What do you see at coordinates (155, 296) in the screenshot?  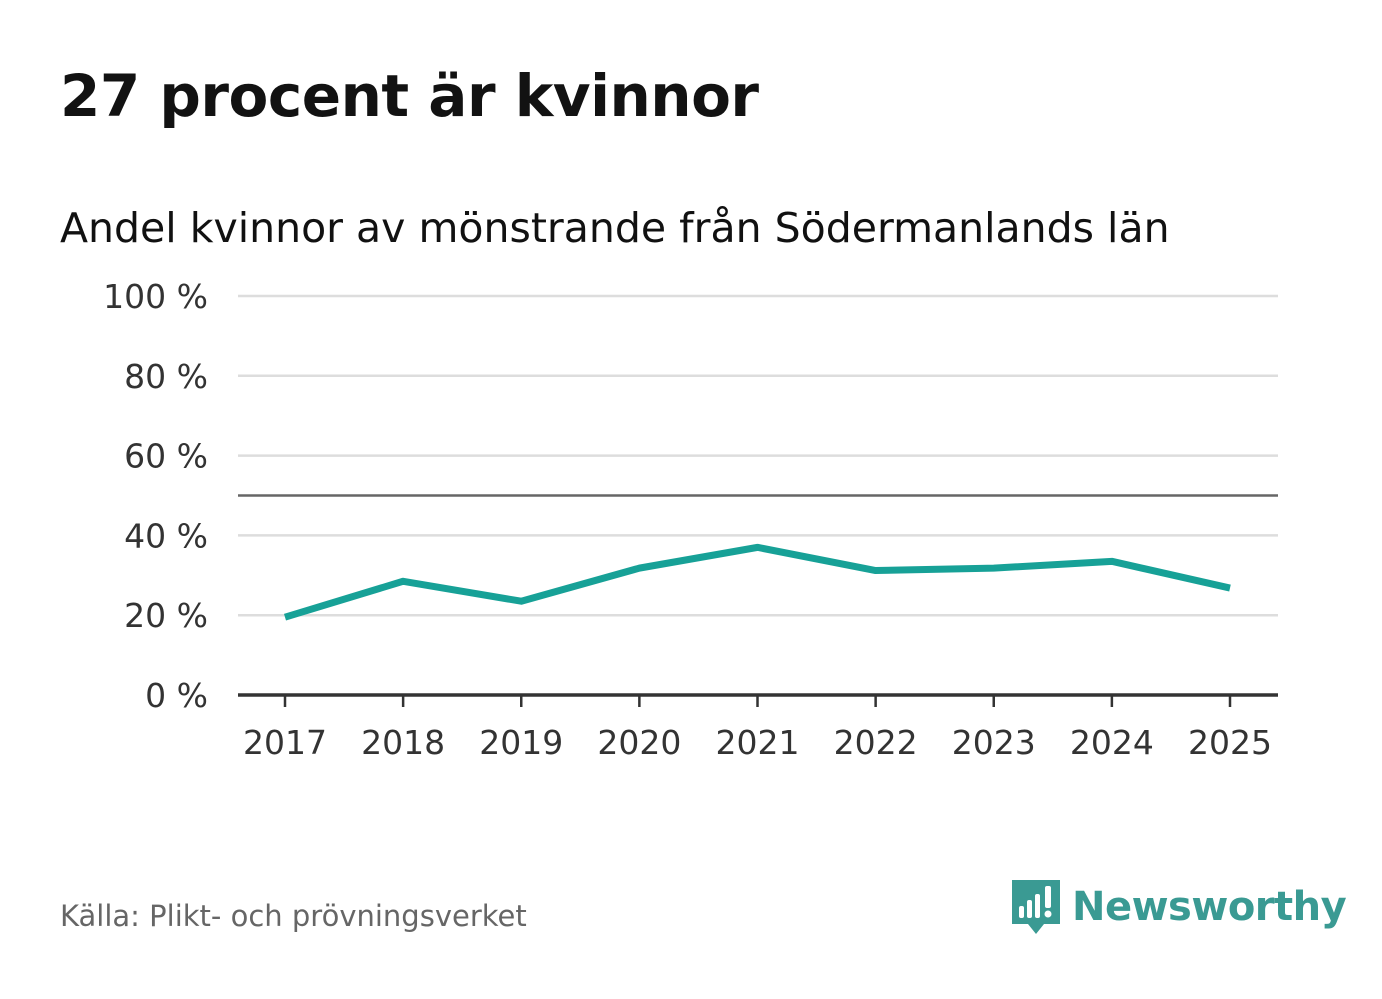 I see `y-tick-label: 100 %` at bounding box center [155, 296].